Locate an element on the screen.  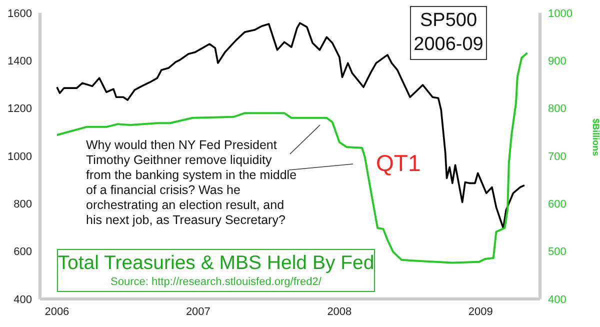
y2-tick-label: 600 is located at coordinates (557, 204).